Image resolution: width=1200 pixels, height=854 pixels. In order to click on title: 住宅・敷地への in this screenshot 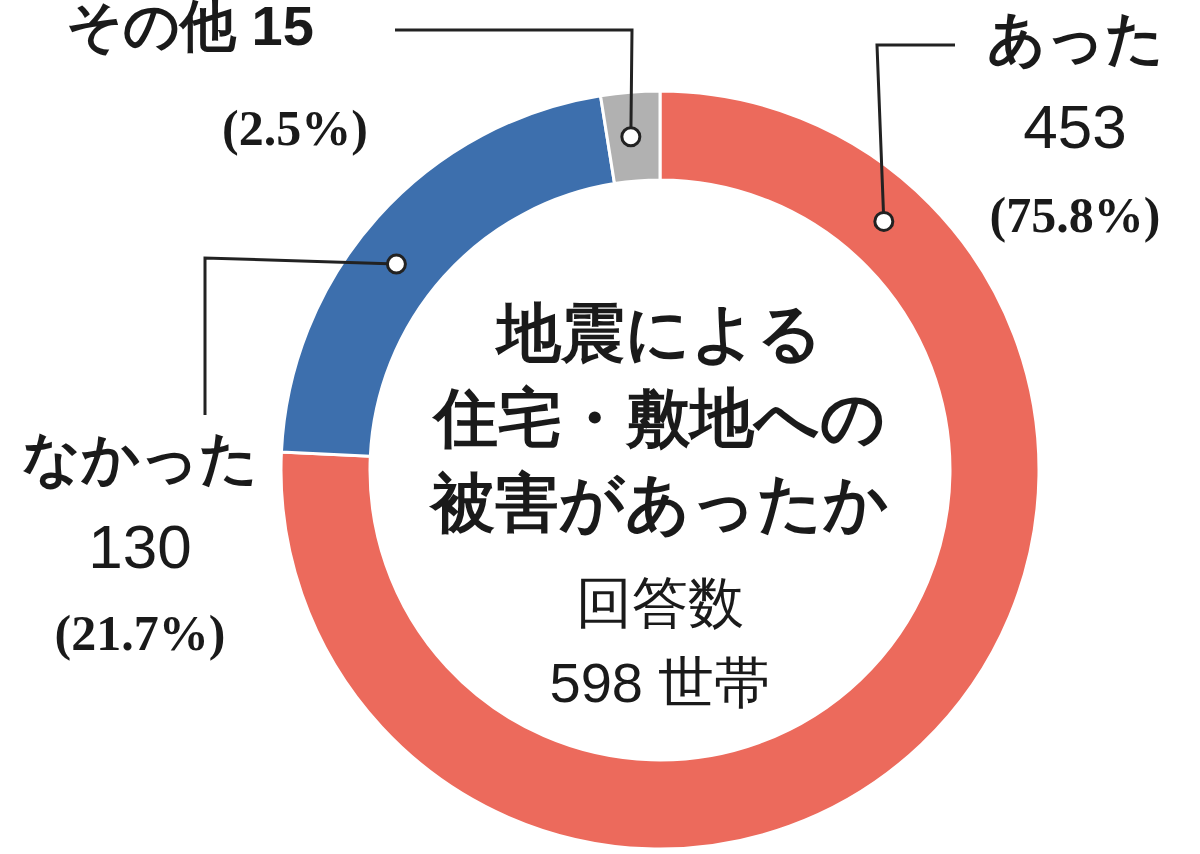, I will do `click(660, 418)`.